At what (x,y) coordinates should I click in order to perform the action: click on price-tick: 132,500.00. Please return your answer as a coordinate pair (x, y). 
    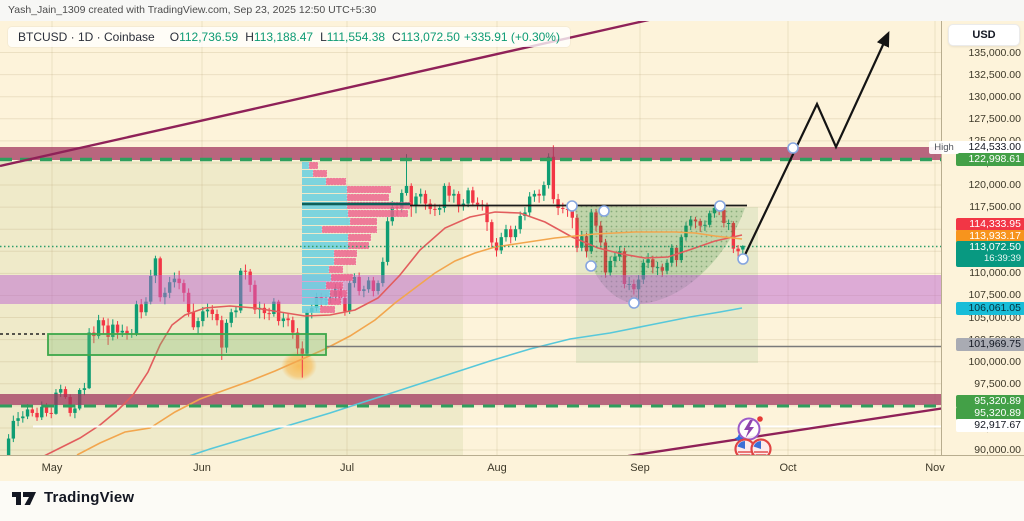
    Looking at the image, I should click on (994, 74).